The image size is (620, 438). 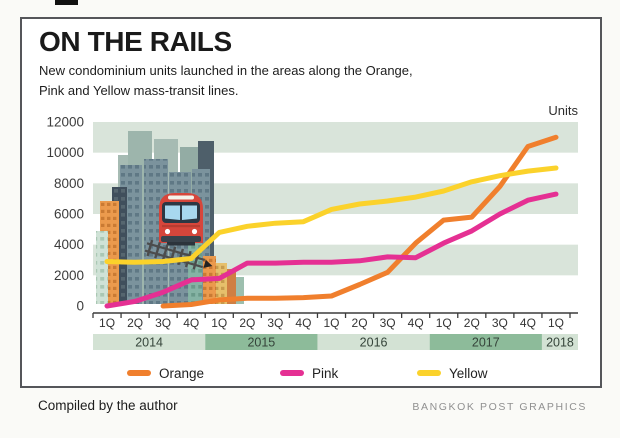 What do you see at coordinates (468, 373) in the screenshot?
I see `legend-label-yellow: Yellow` at bounding box center [468, 373].